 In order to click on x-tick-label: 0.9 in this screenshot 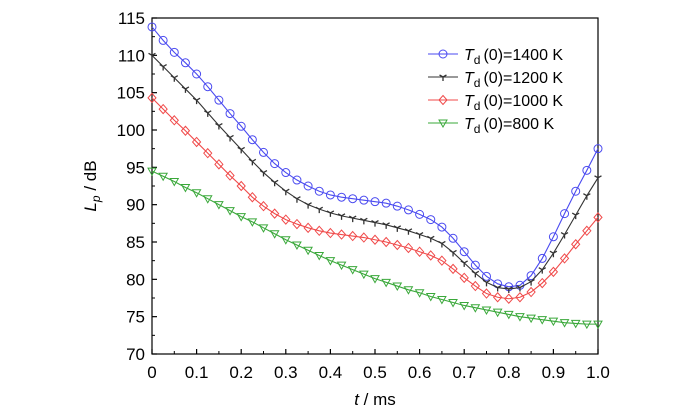, I will do `click(554, 372)`.